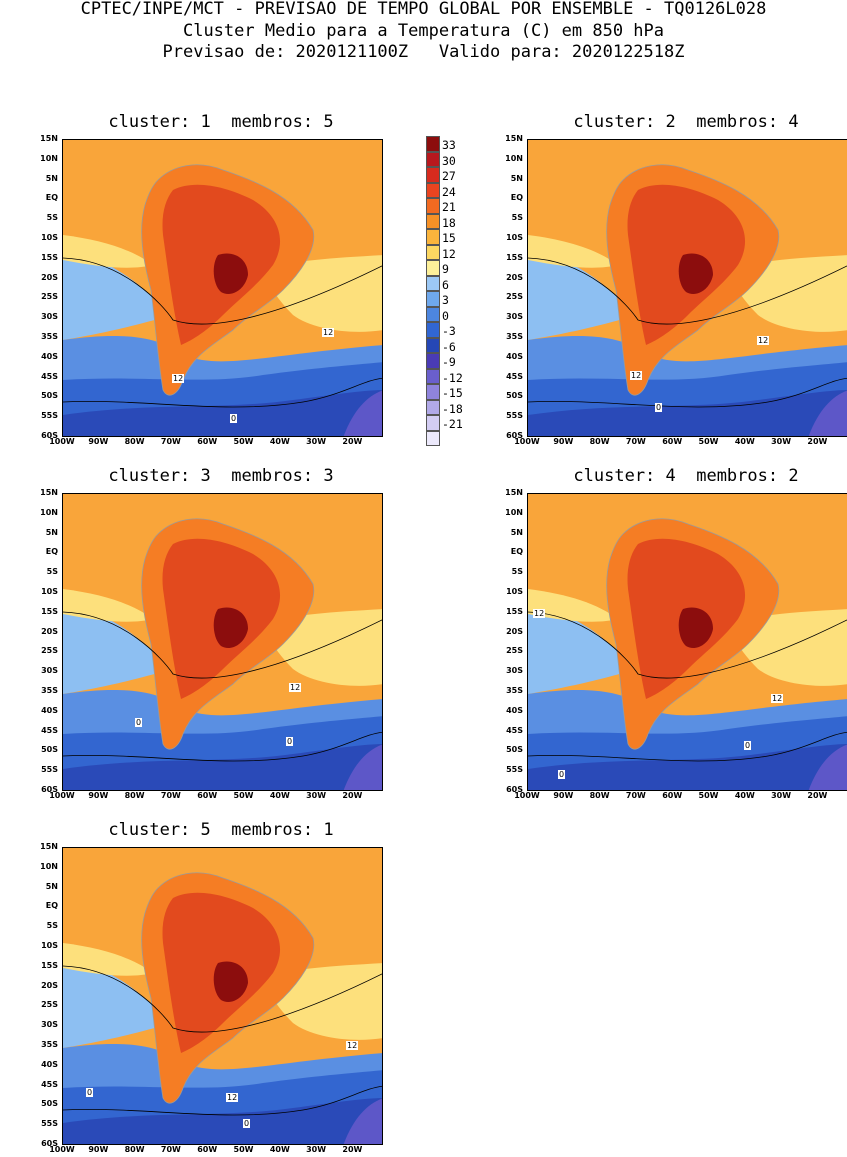 The width and height of the screenshot is (847, 1157). What do you see at coordinates (49, 492) in the screenshot?
I see `lat-tick-label: 15N` at bounding box center [49, 492].